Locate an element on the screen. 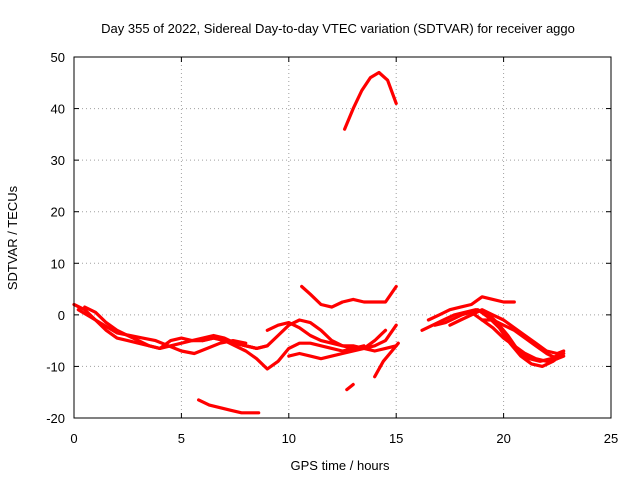 This screenshot has width=640, height=480. y-axis-label: SDTVAR / TECUs is located at coordinates (12, 237).